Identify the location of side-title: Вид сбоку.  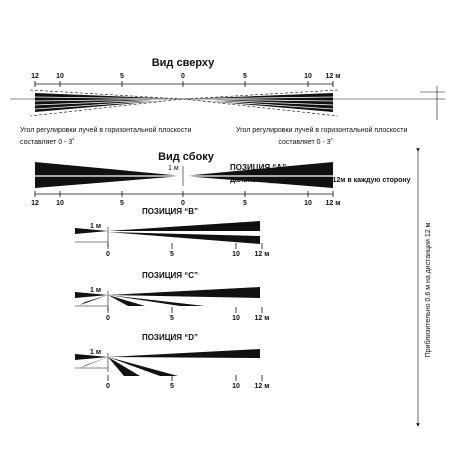
(186, 157).